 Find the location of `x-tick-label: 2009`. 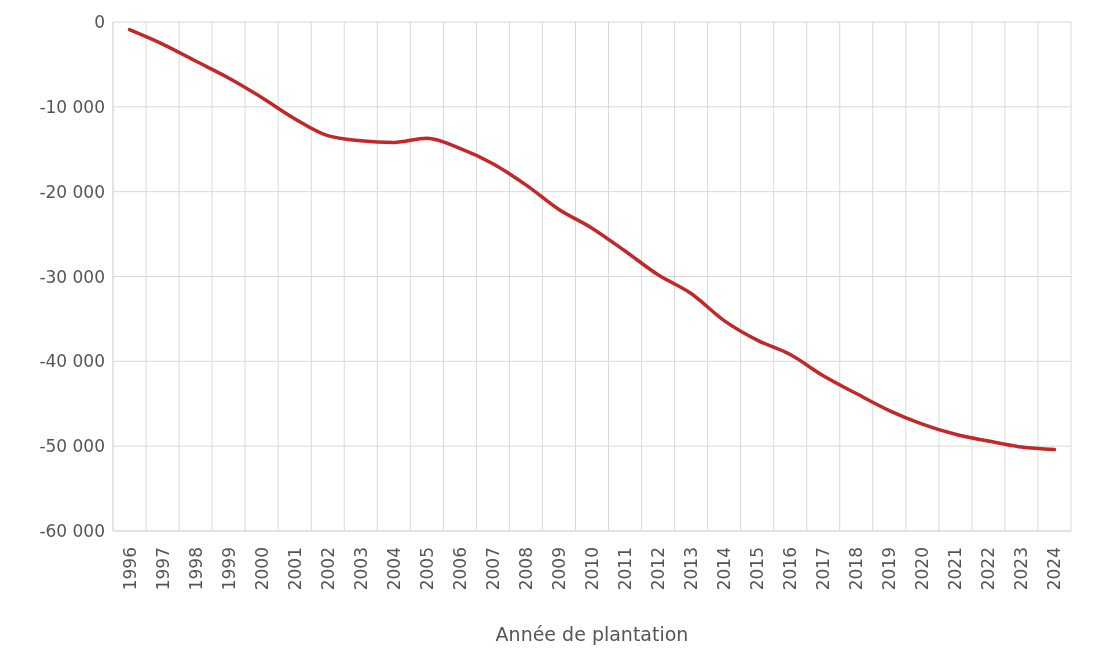

x-tick-label: 2009 is located at coordinates (558, 569).